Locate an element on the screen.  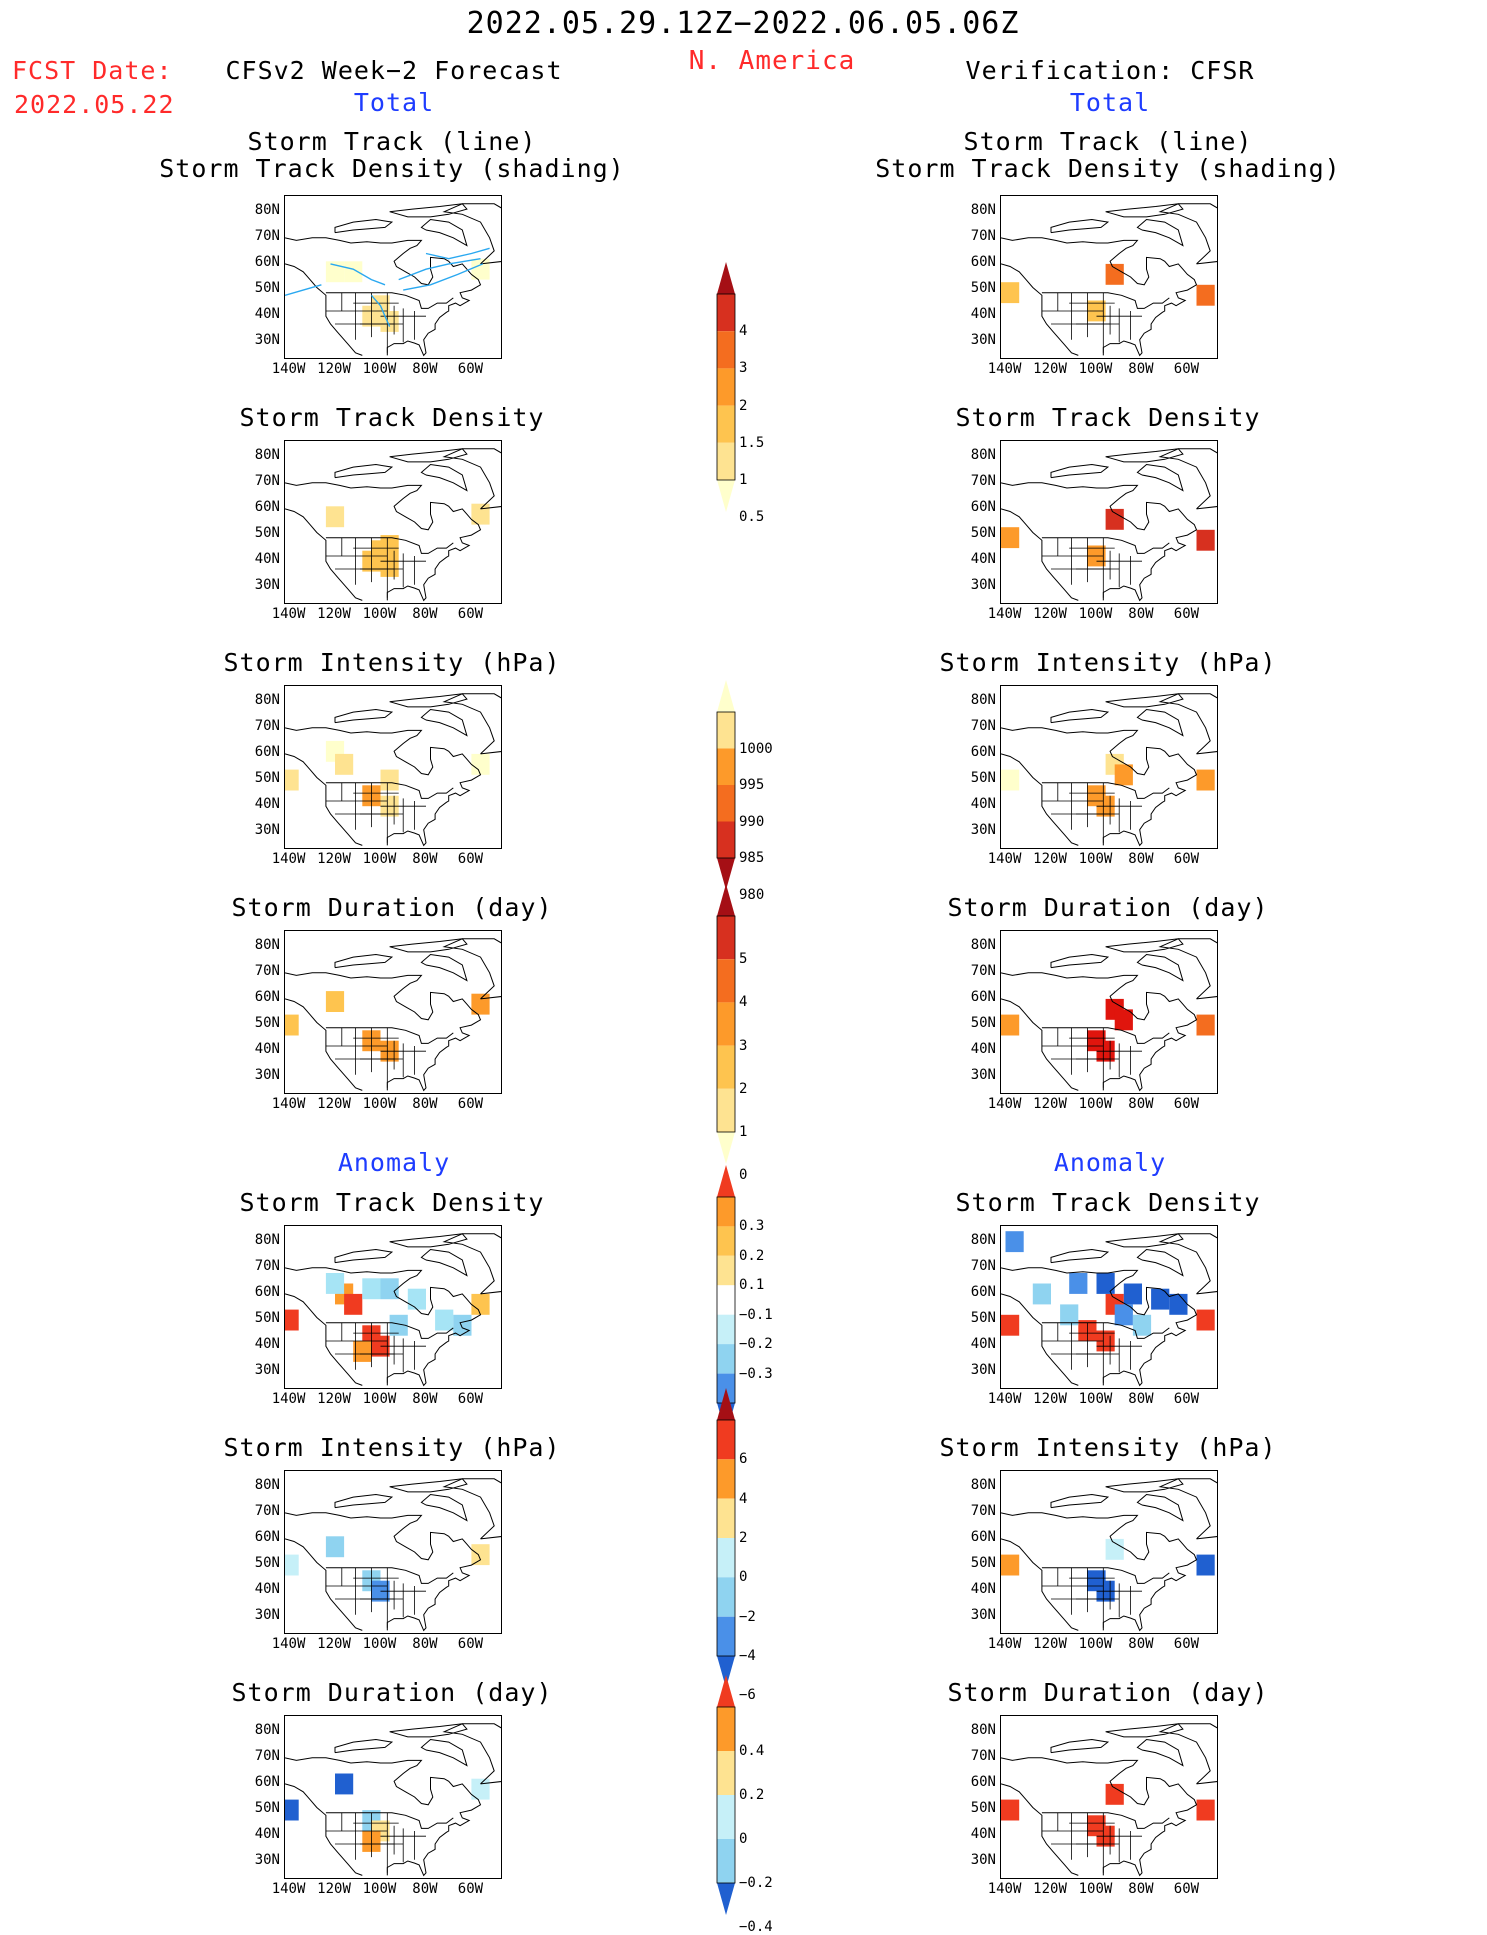
lat-tick-label: 30N is located at coordinates (983, 1615).